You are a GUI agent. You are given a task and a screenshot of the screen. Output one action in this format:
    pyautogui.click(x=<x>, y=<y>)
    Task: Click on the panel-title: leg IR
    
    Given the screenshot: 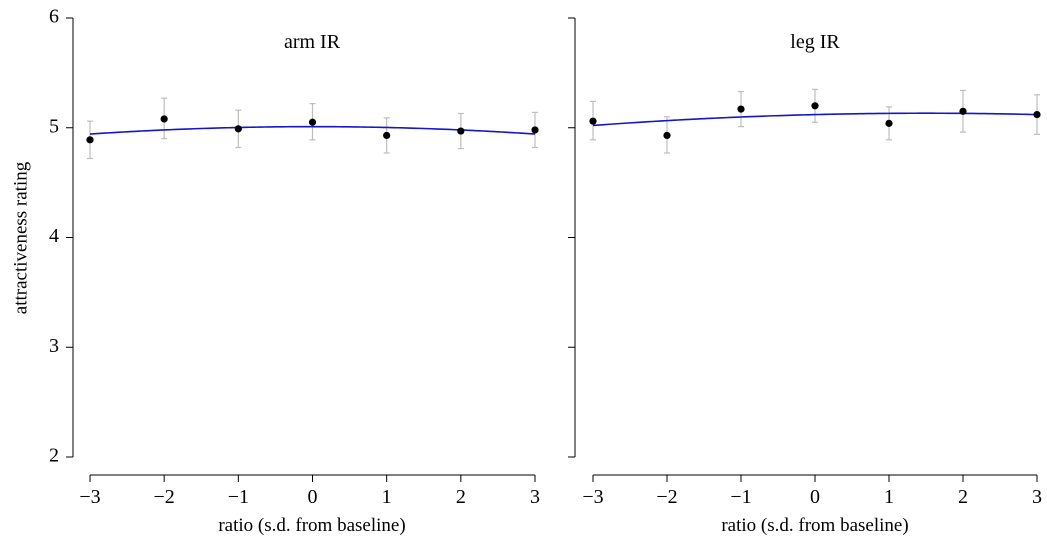 What is the action you would take?
    pyautogui.click(x=815, y=42)
    